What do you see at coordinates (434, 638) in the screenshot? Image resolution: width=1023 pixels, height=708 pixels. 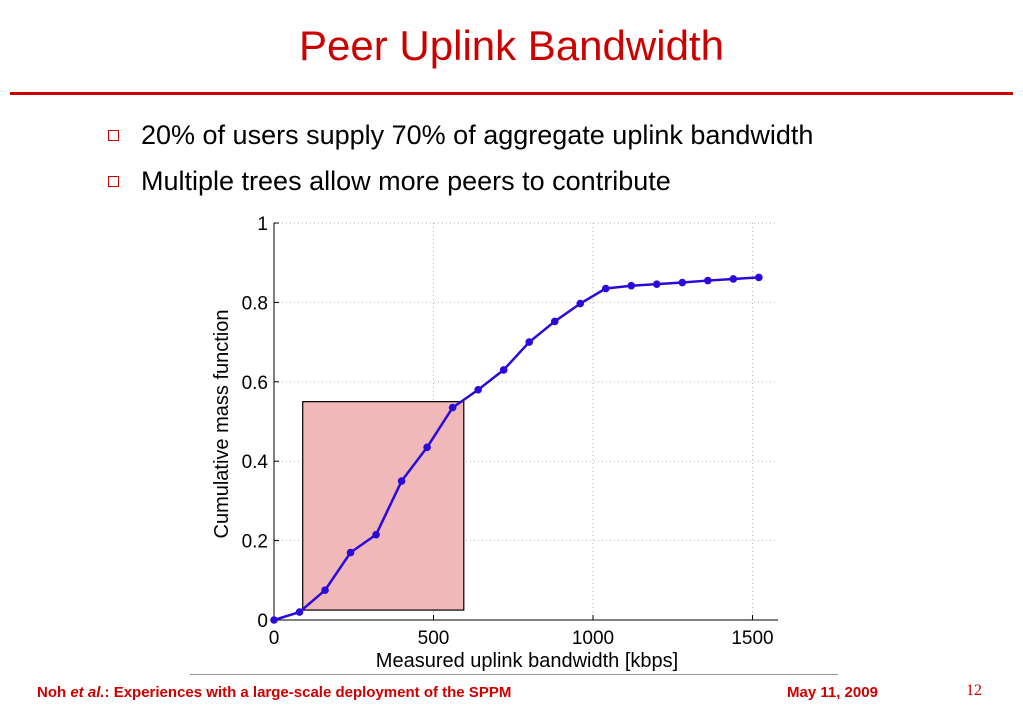 I see `x-tick-label: 500` at bounding box center [434, 638].